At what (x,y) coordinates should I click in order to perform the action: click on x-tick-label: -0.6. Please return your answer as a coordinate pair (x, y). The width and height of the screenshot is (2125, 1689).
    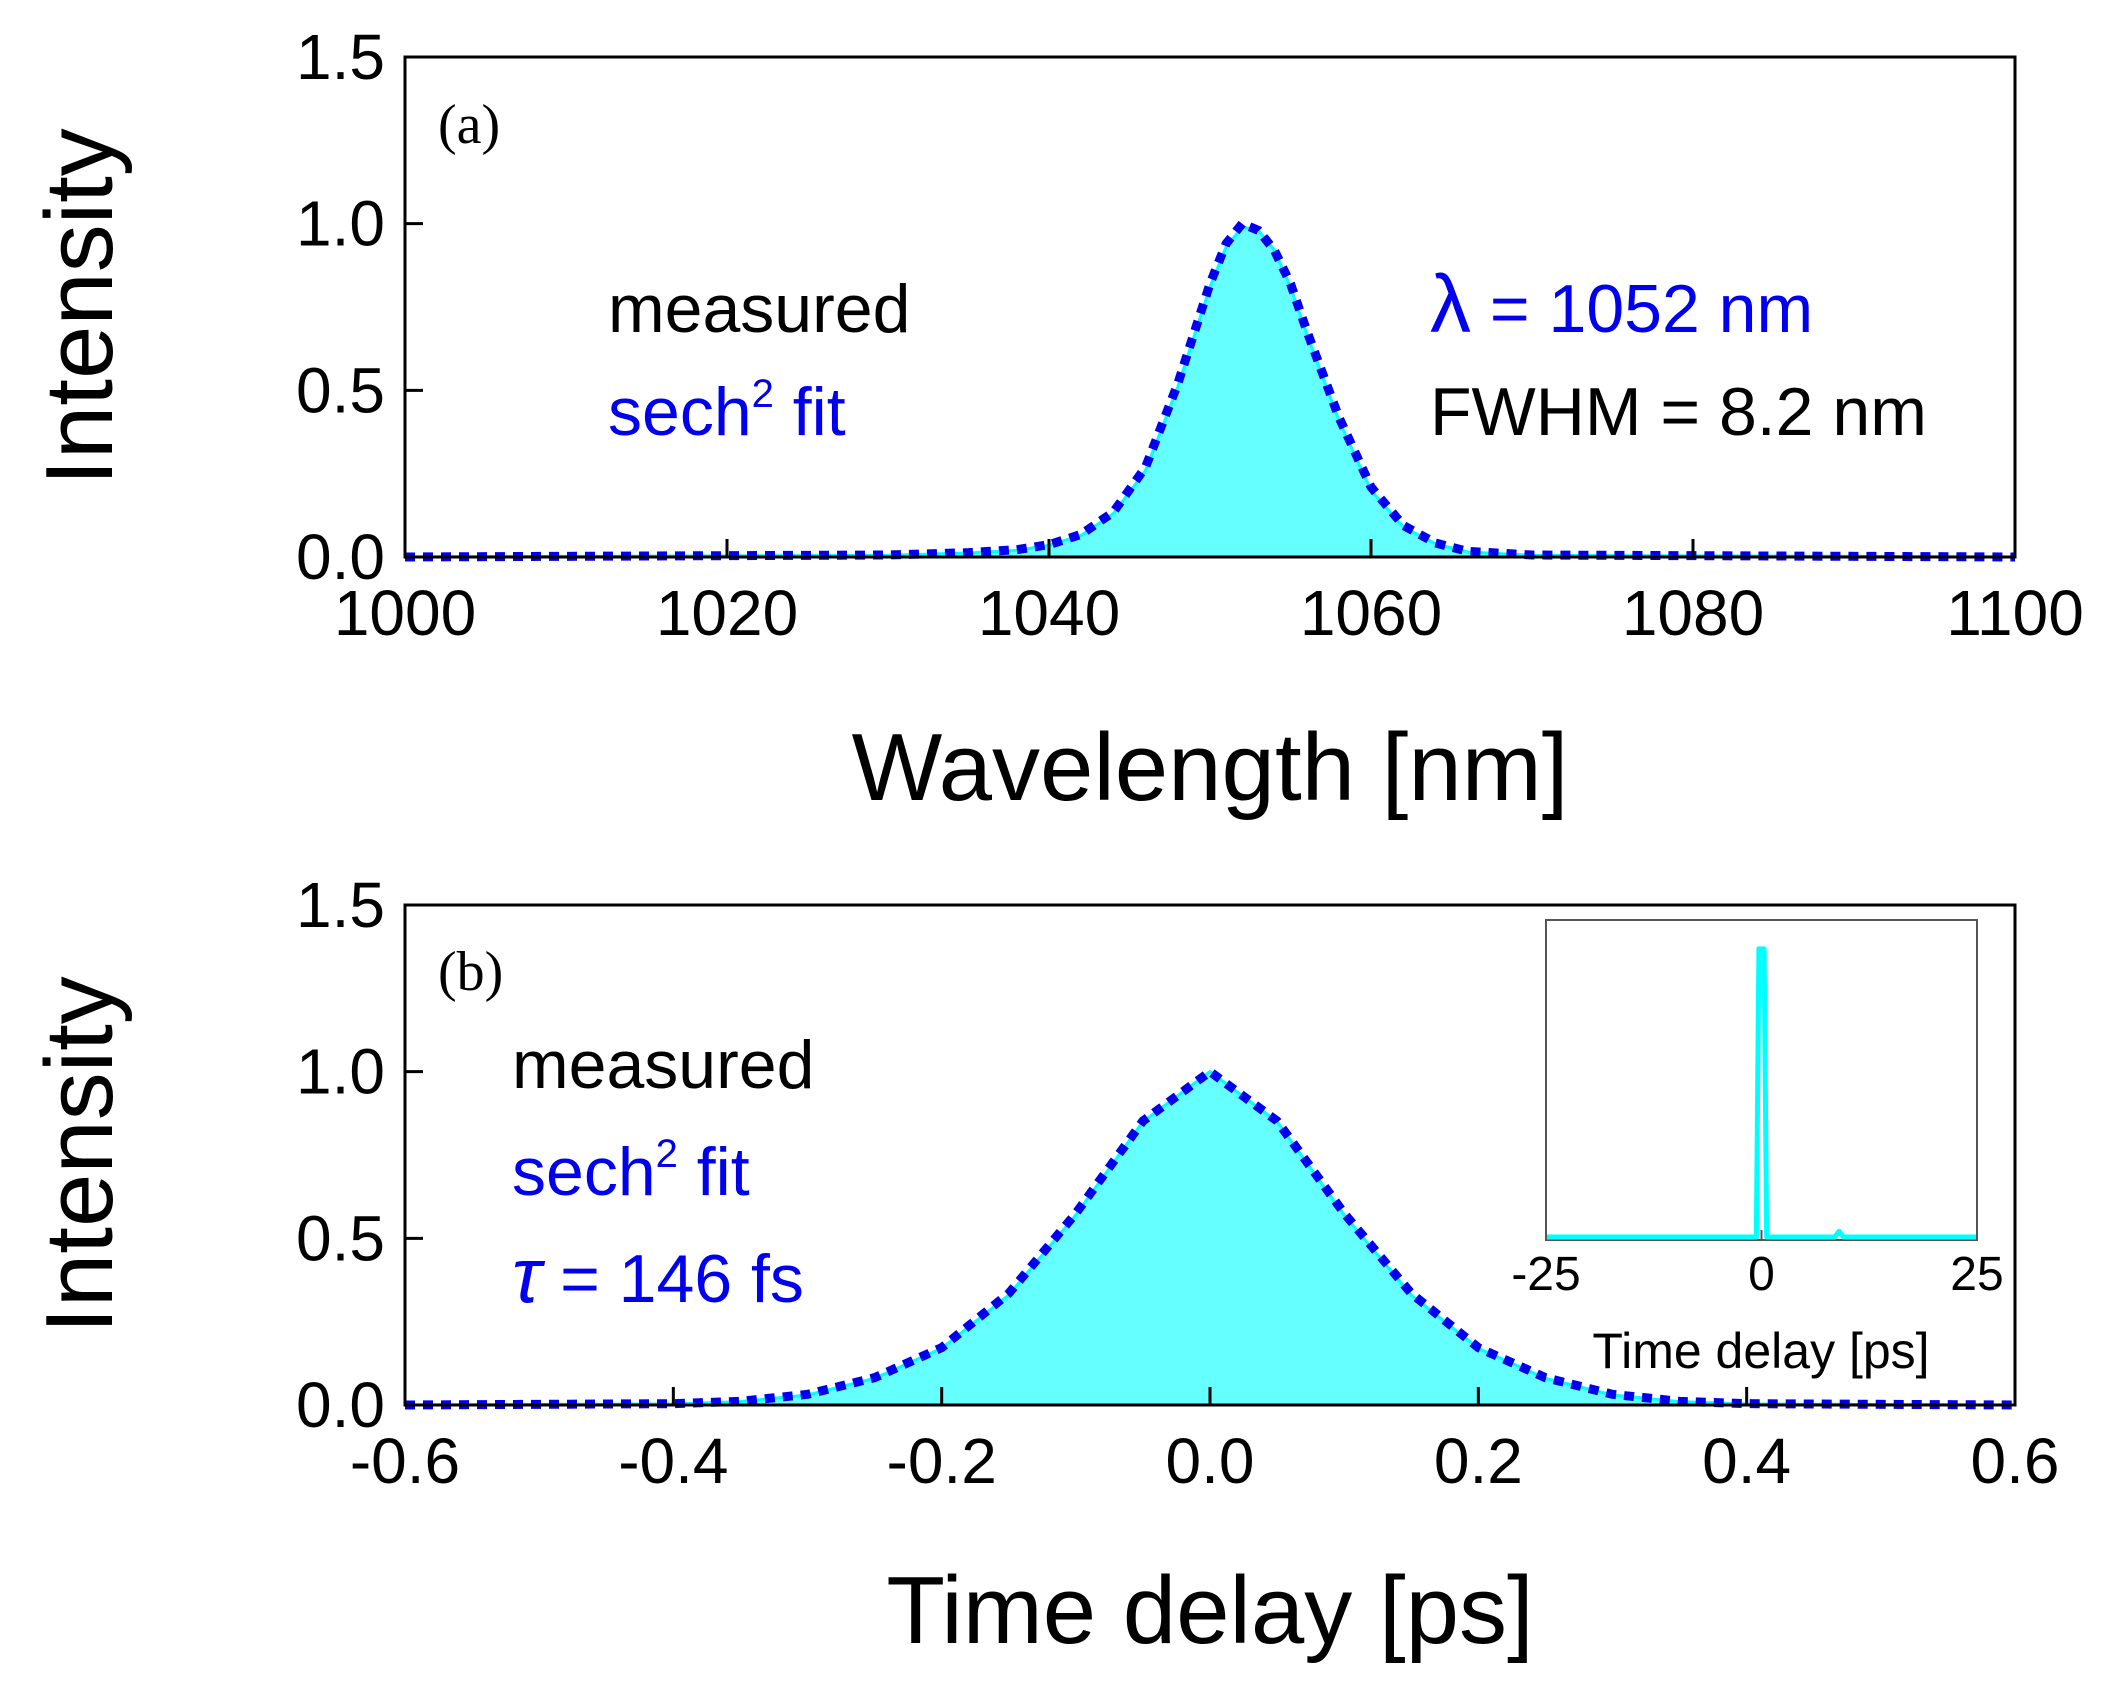
    Looking at the image, I should click on (405, 1461).